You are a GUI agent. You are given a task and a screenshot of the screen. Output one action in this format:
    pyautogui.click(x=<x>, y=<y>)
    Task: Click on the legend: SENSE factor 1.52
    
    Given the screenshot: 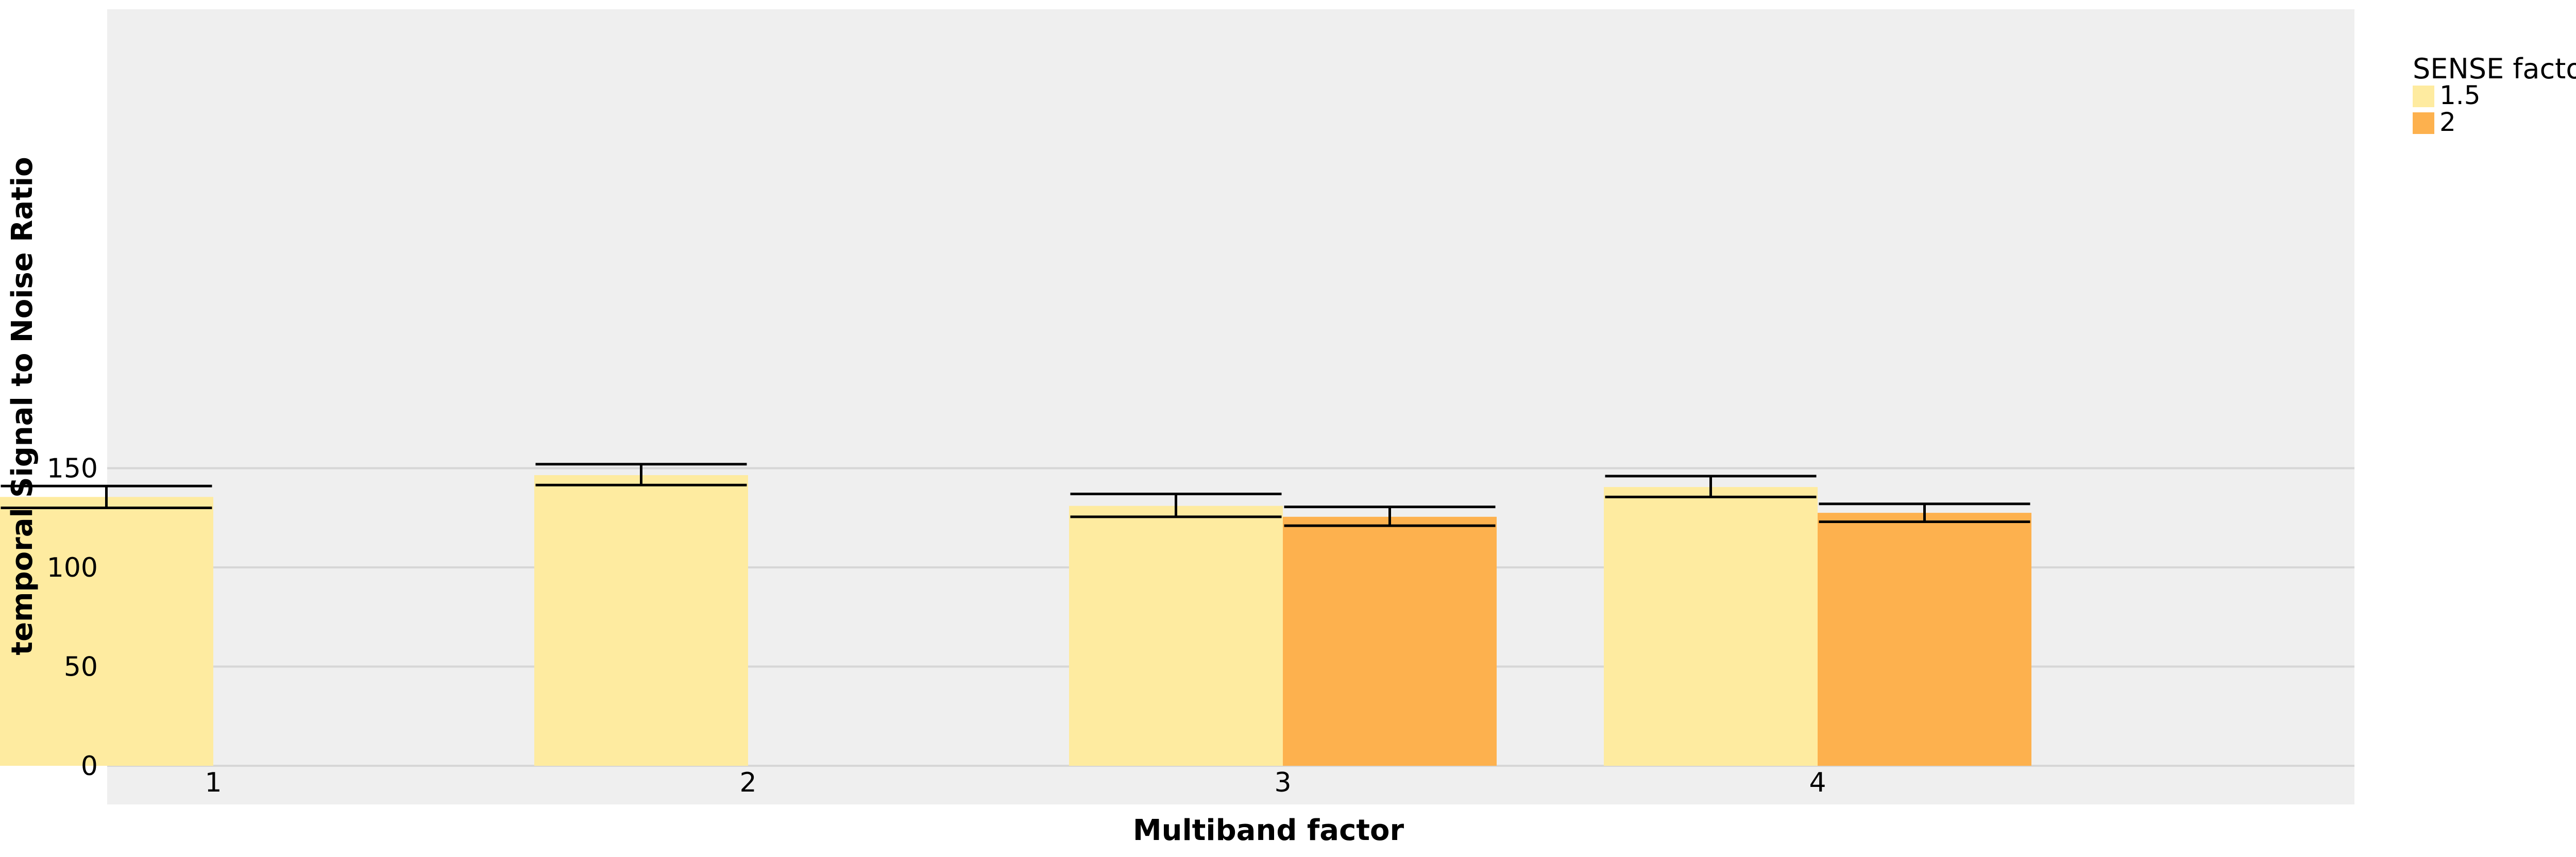 What is the action you would take?
    pyautogui.click(x=2494, y=95)
    